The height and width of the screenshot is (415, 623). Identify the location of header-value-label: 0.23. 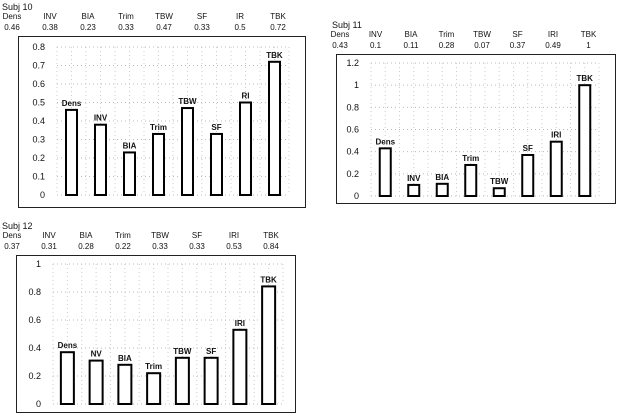
(88, 27).